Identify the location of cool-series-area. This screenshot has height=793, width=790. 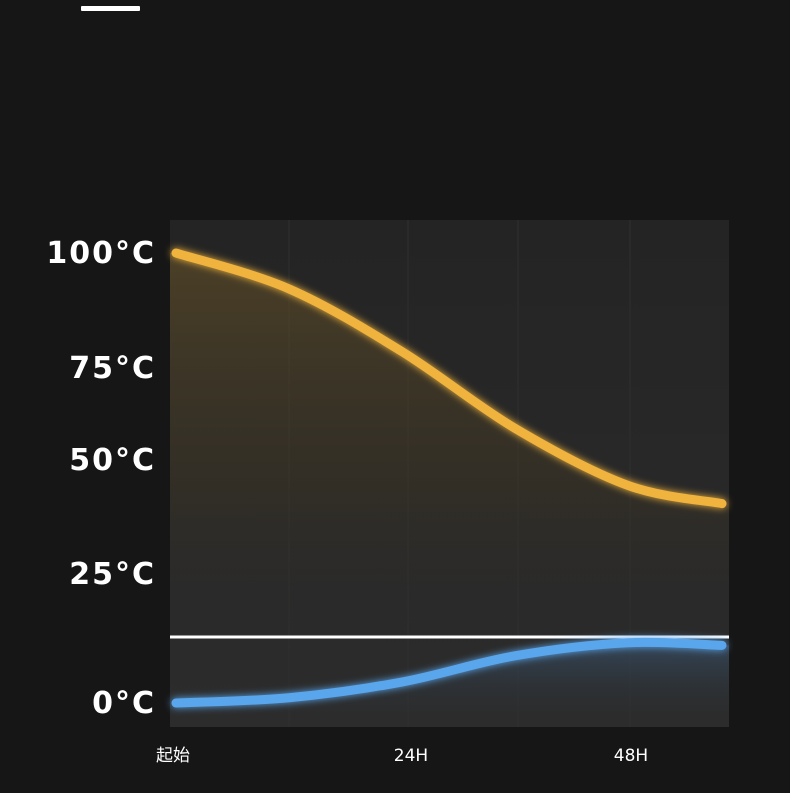
(449, 684).